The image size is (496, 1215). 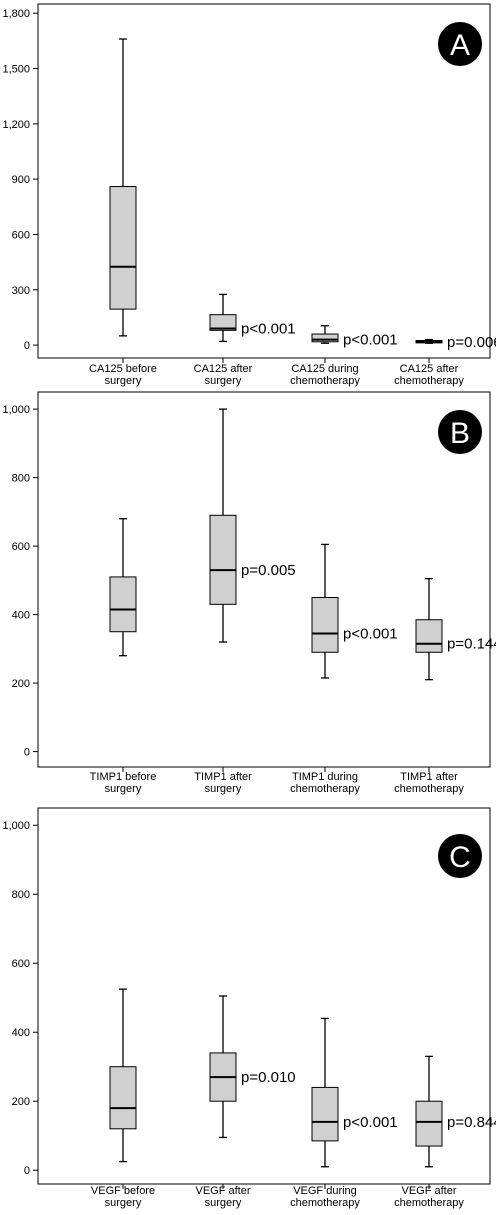 I want to click on box-2: p=0.005, so click(x=252, y=525).